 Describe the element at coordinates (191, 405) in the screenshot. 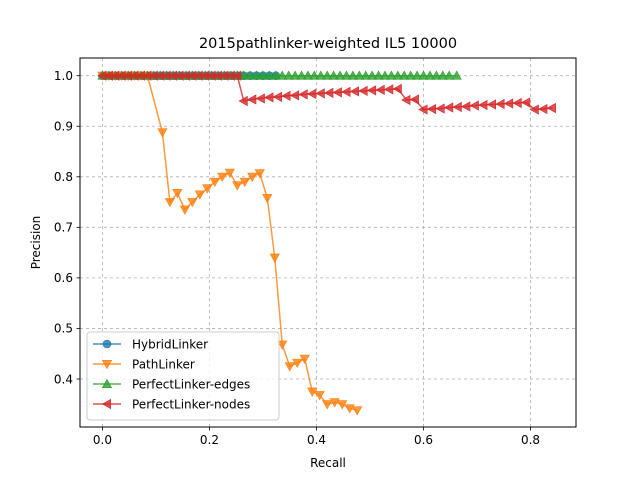

I see `legend-label: PerfectLinker-nodes` at that location.